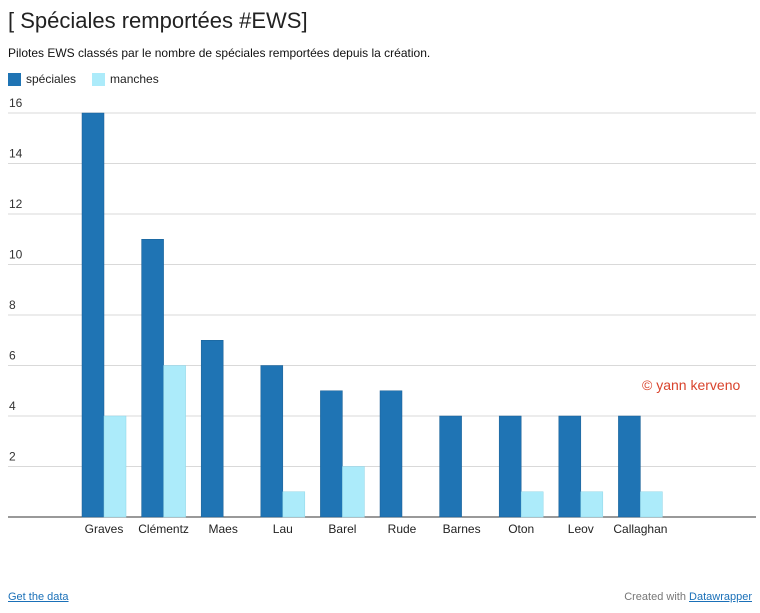 The height and width of the screenshot is (613, 760). I want to click on legend: spéciales manches, so click(91, 79).